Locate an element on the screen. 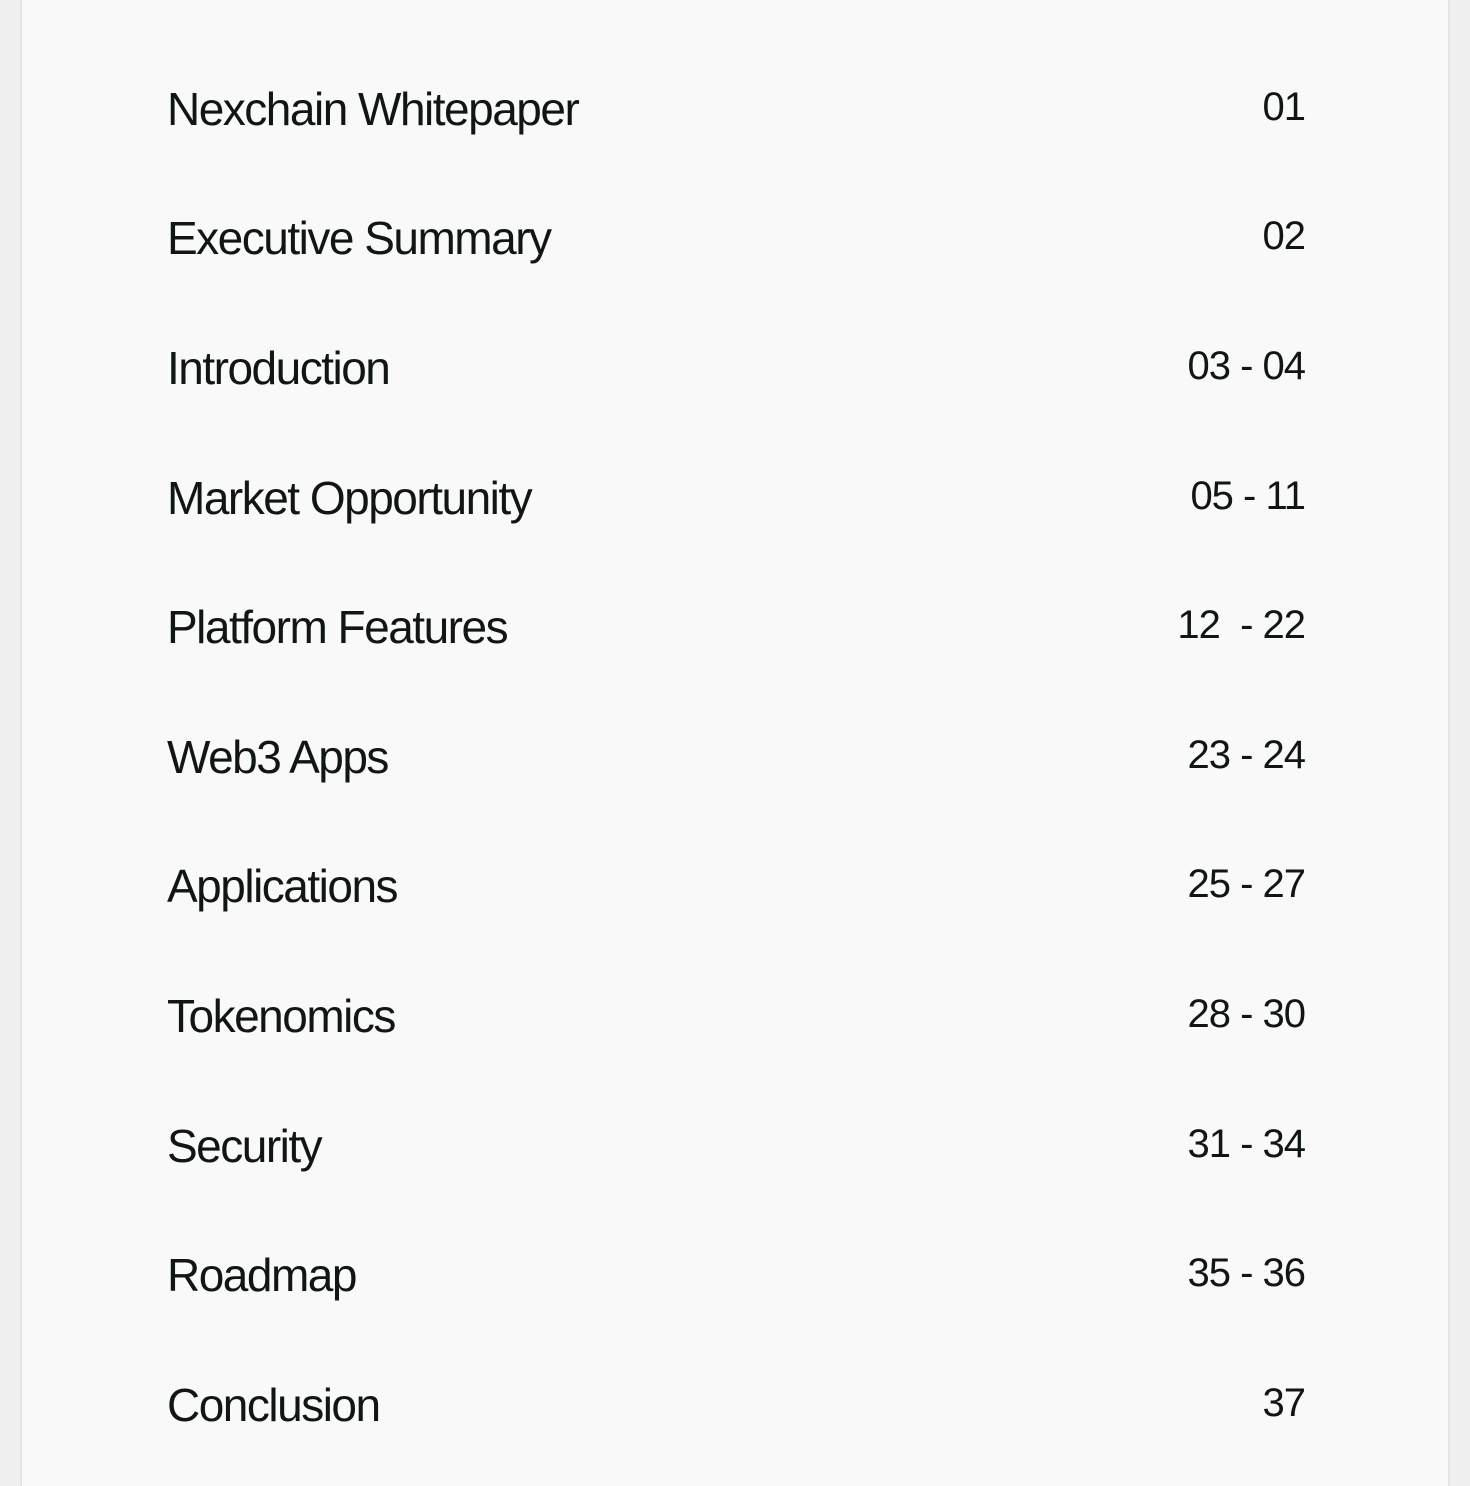  toc-item-roadmap: Roadmap 35 - 36 is located at coordinates (736, 1275).